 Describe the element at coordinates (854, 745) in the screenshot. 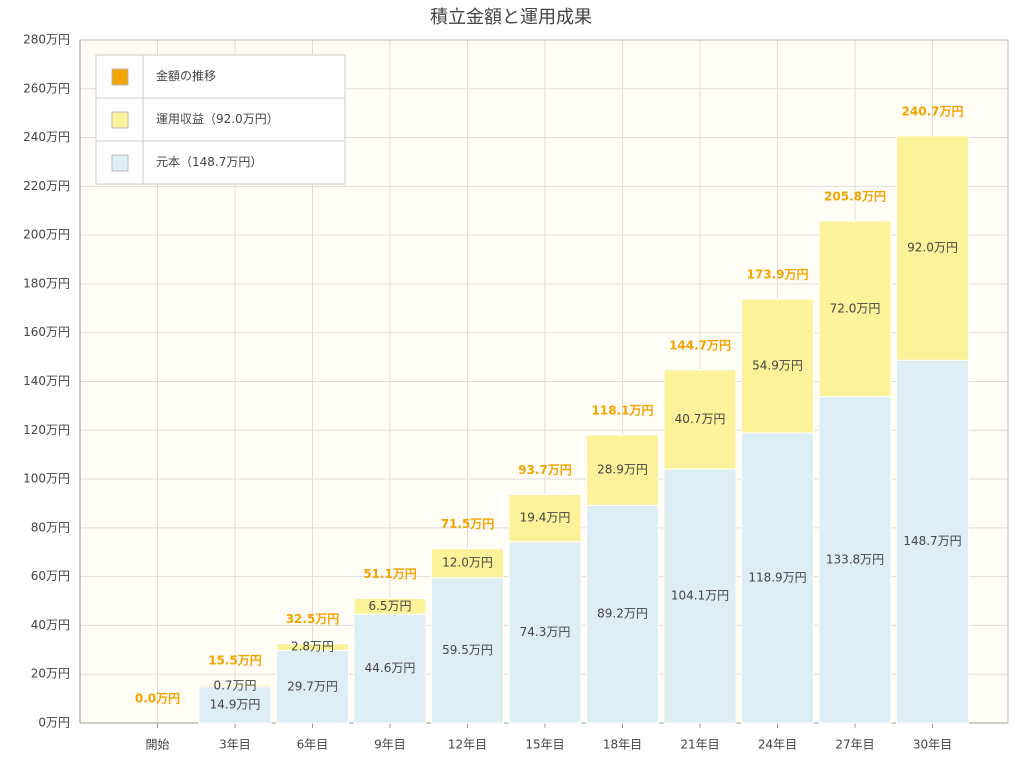

I see `x-tick-label: 27年目` at that location.